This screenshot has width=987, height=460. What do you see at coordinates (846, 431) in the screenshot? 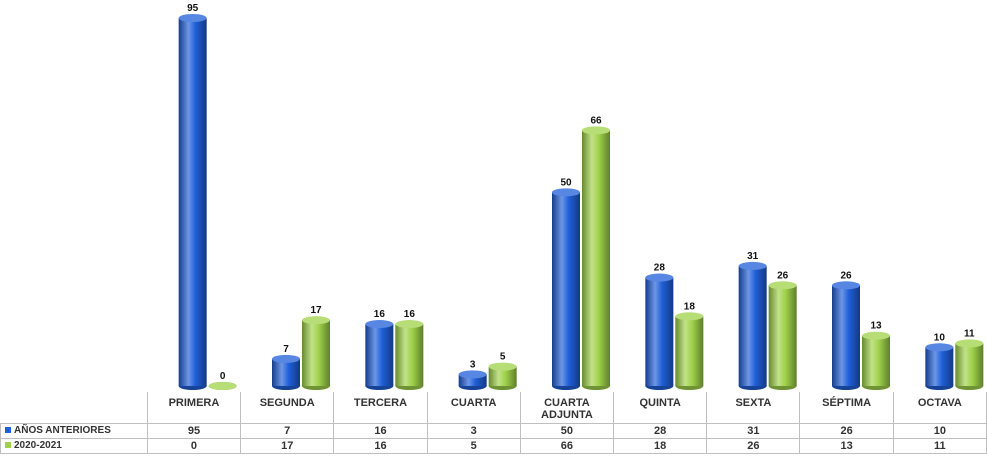
I see `table-value: 26` at bounding box center [846, 431].